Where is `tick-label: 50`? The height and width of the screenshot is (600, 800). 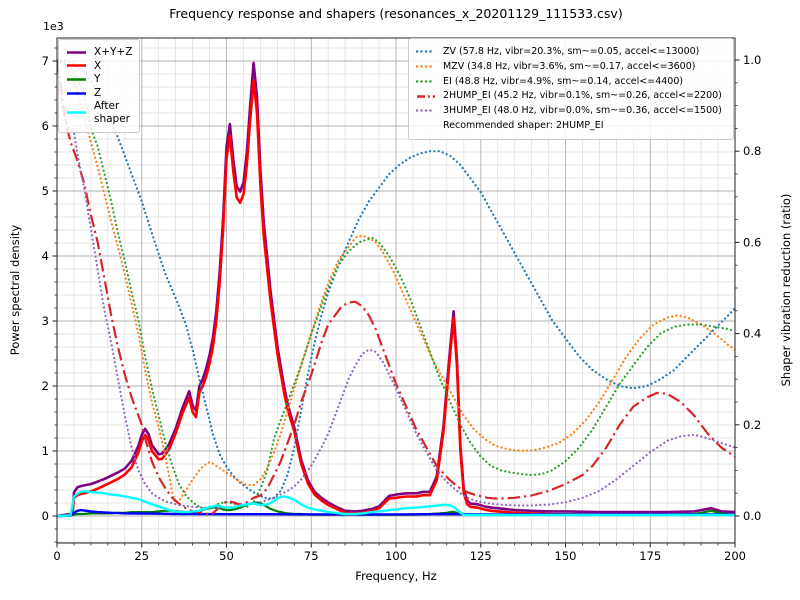 tick-label: 50 is located at coordinates (226, 556).